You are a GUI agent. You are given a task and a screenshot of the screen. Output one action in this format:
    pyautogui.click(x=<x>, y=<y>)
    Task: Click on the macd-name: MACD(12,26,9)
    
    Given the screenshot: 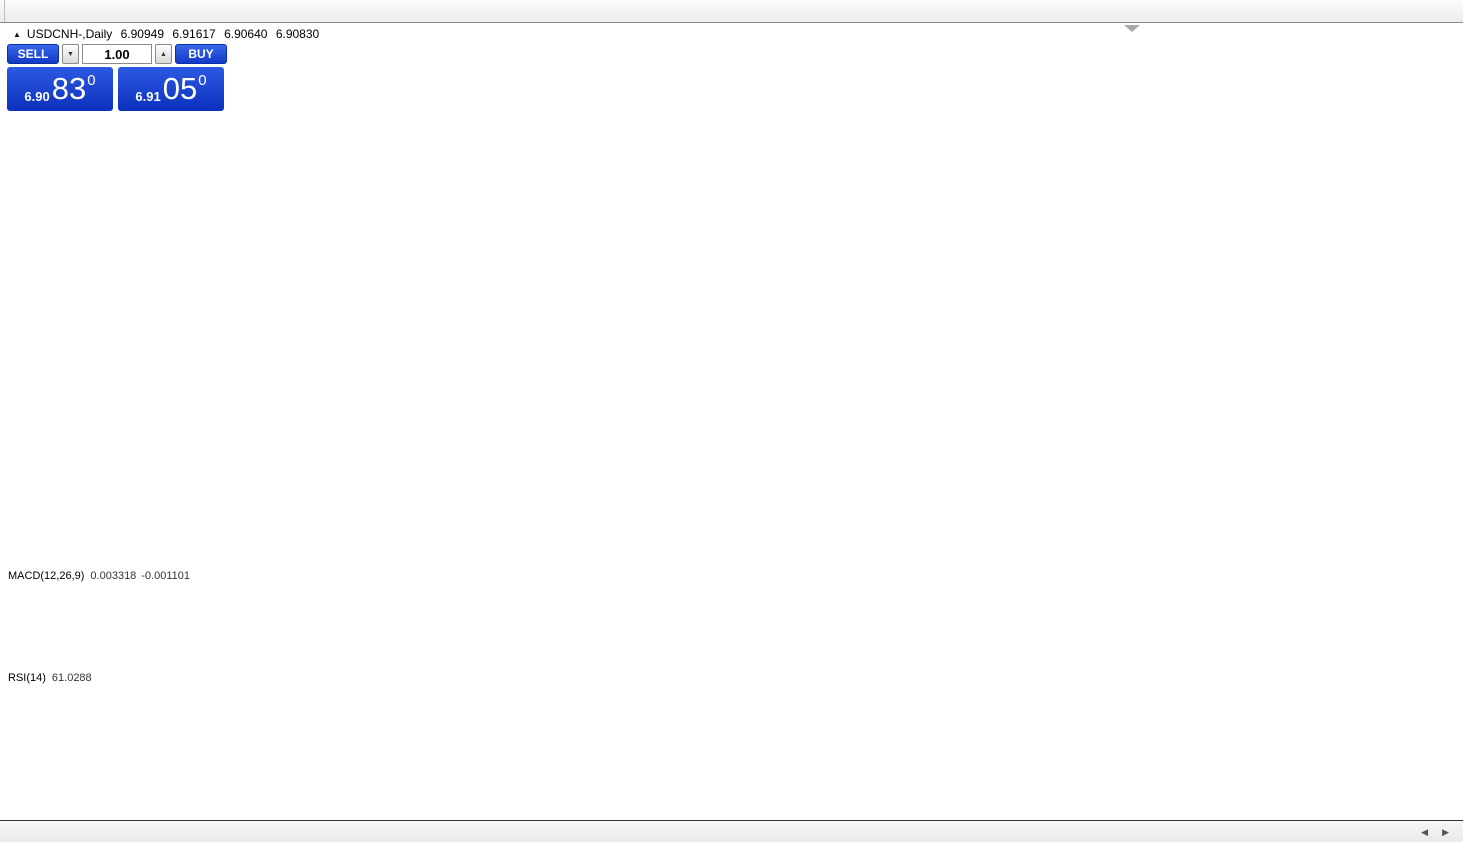 What is the action you would take?
    pyautogui.click(x=46, y=576)
    